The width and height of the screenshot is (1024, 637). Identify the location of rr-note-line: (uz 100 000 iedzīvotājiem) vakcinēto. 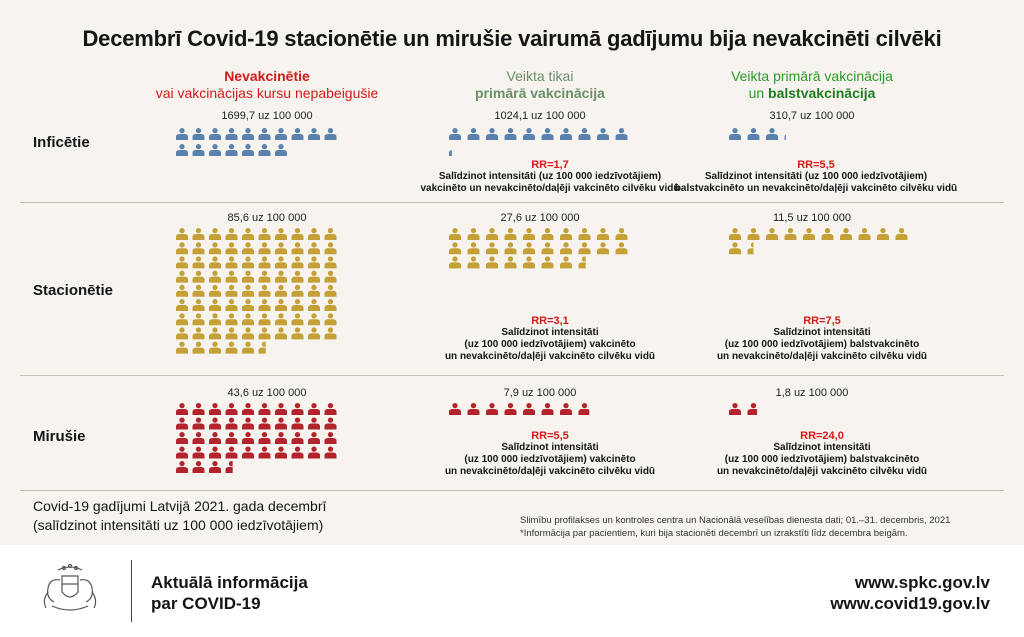
(550, 459).